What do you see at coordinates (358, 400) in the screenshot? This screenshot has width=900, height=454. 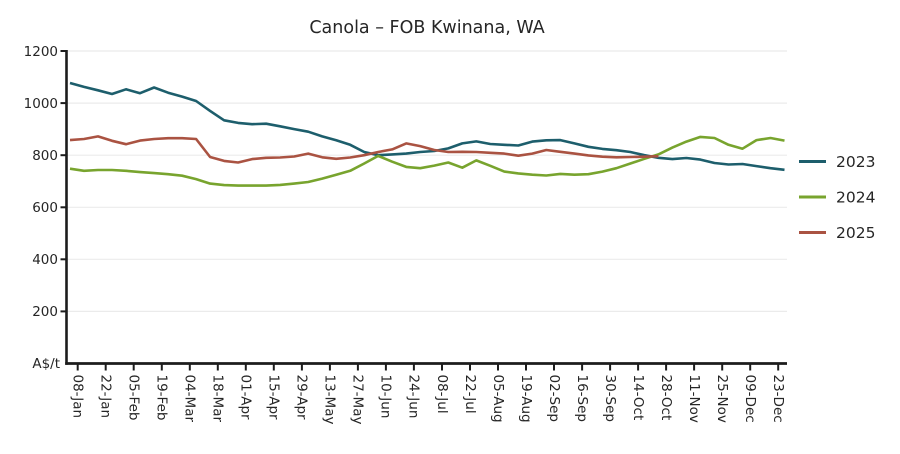 I see `x-tick-label-27-May: 27-May` at bounding box center [358, 400].